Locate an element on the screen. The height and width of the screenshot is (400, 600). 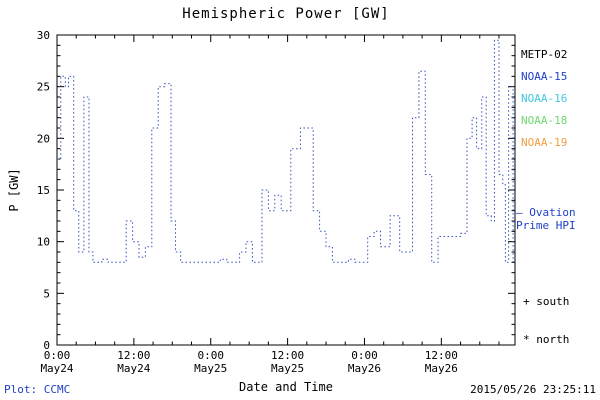
y-tick-label: 5 is located at coordinates (46, 293).